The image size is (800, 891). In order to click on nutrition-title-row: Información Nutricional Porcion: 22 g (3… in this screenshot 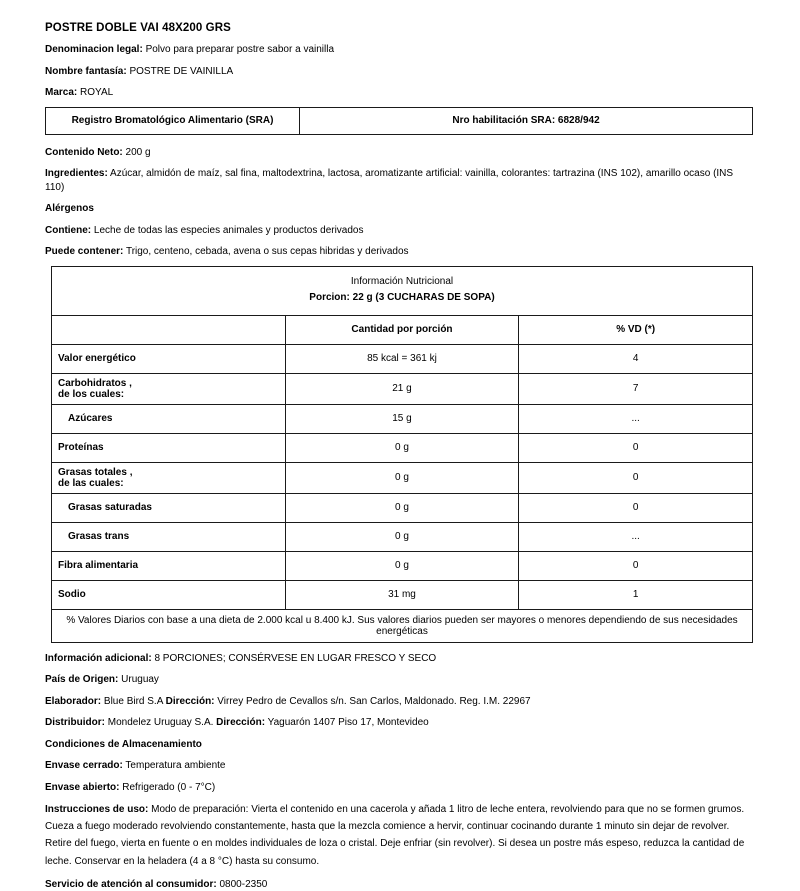, I will do `click(402, 290)`.